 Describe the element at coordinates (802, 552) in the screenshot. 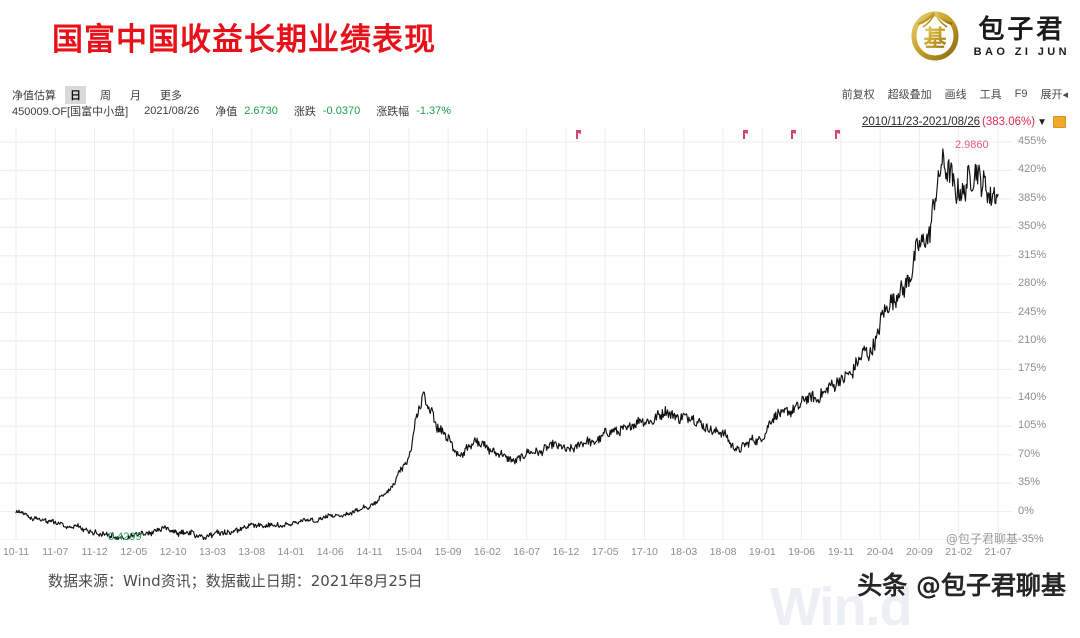

I see `x-axis-tick: 19-06` at that location.